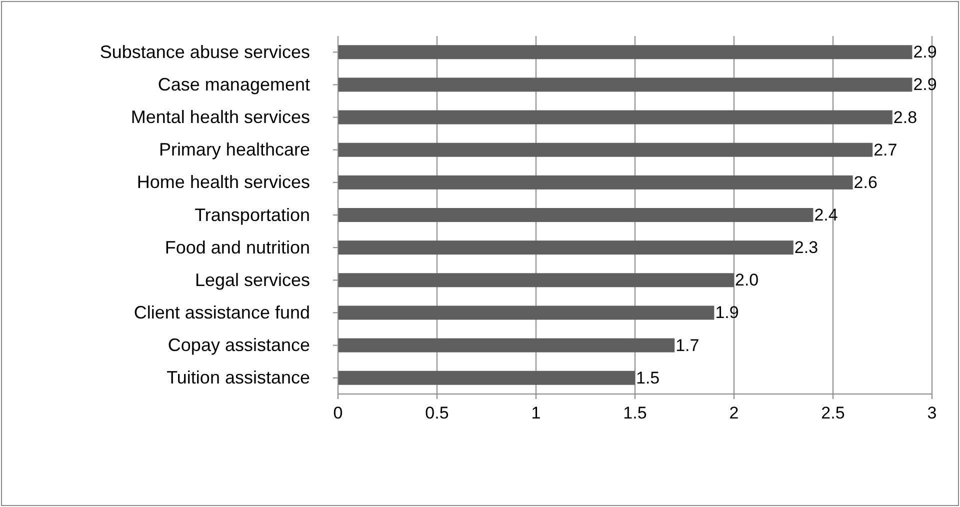 This screenshot has height=507, width=960. I want to click on x-tick-label: 2, so click(734, 412).